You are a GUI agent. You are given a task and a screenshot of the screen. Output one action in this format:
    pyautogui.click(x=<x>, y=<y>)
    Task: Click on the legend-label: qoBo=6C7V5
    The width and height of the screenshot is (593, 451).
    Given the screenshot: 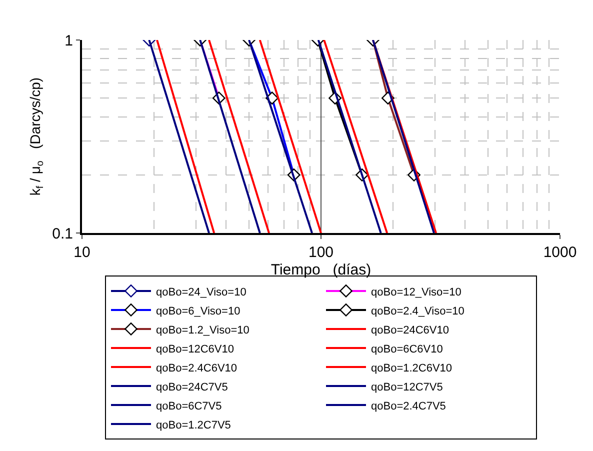 What is the action you would take?
    pyautogui.click(x=189, y=406)
    